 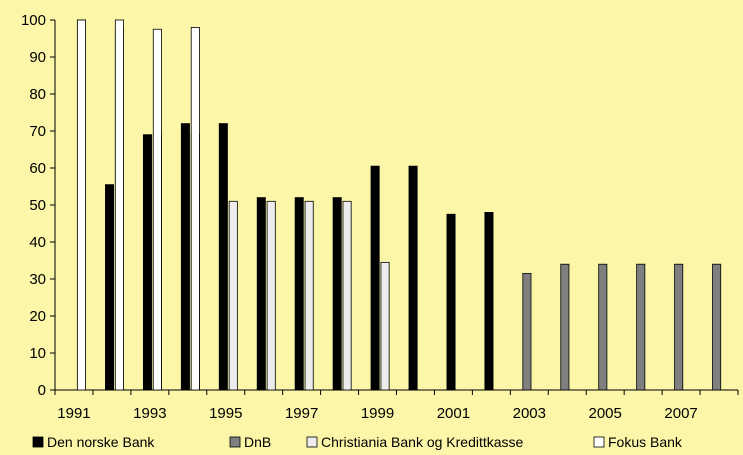 What do you see at coordinates (680, 413) in the screenshot?
I see `x-tick-label: 2007` at bounding box center [680, 413].